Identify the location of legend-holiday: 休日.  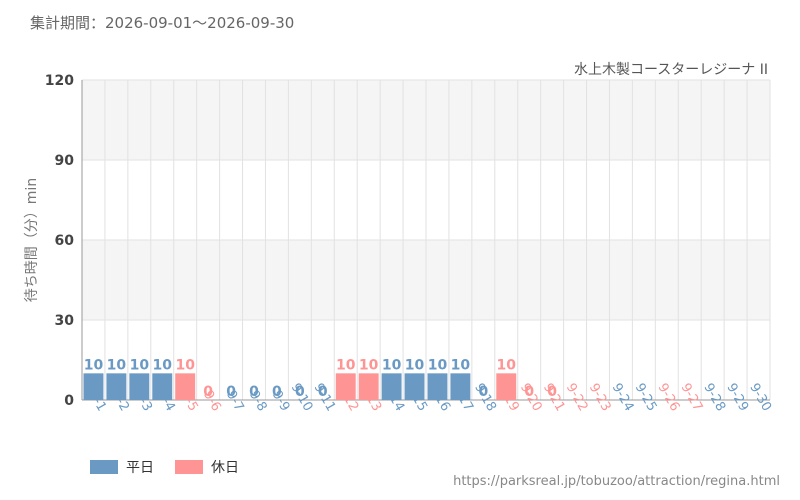
(207, 467).